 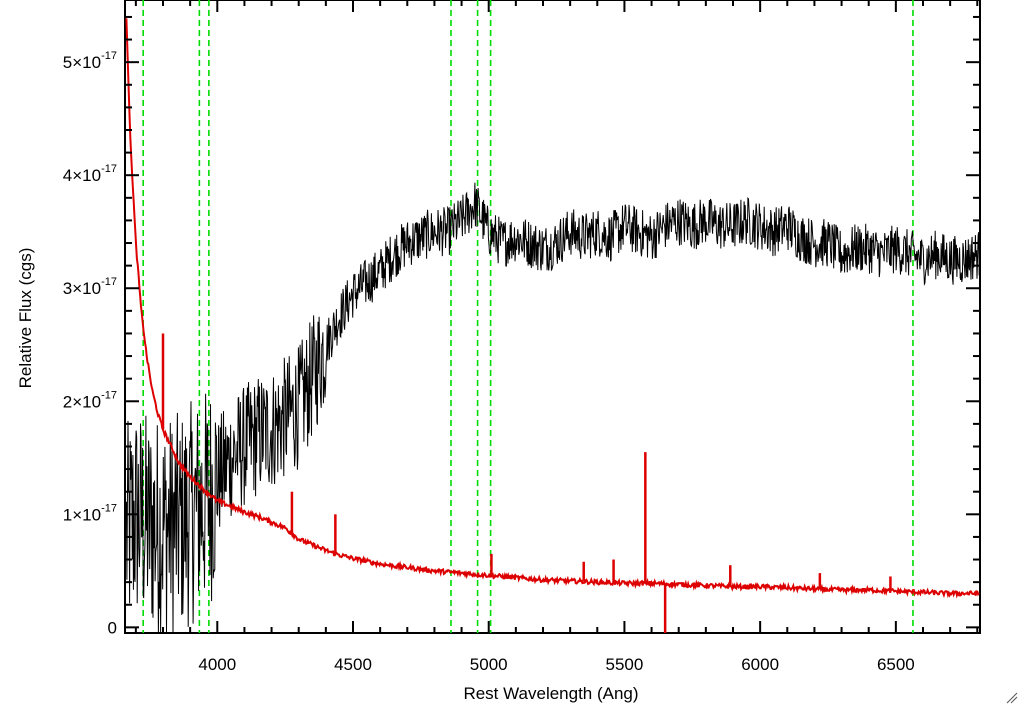 What do you see at coordinates (90, 343) in the screenshot?
I see `y-tick-labels: 0 1×10⁻¹⁷ 2×10⁻¹⁷ 3×10⁻¹⁷ 4×10⁻¹⁷ 5×10⁻¹⁷` at bounding box center [90, 343].